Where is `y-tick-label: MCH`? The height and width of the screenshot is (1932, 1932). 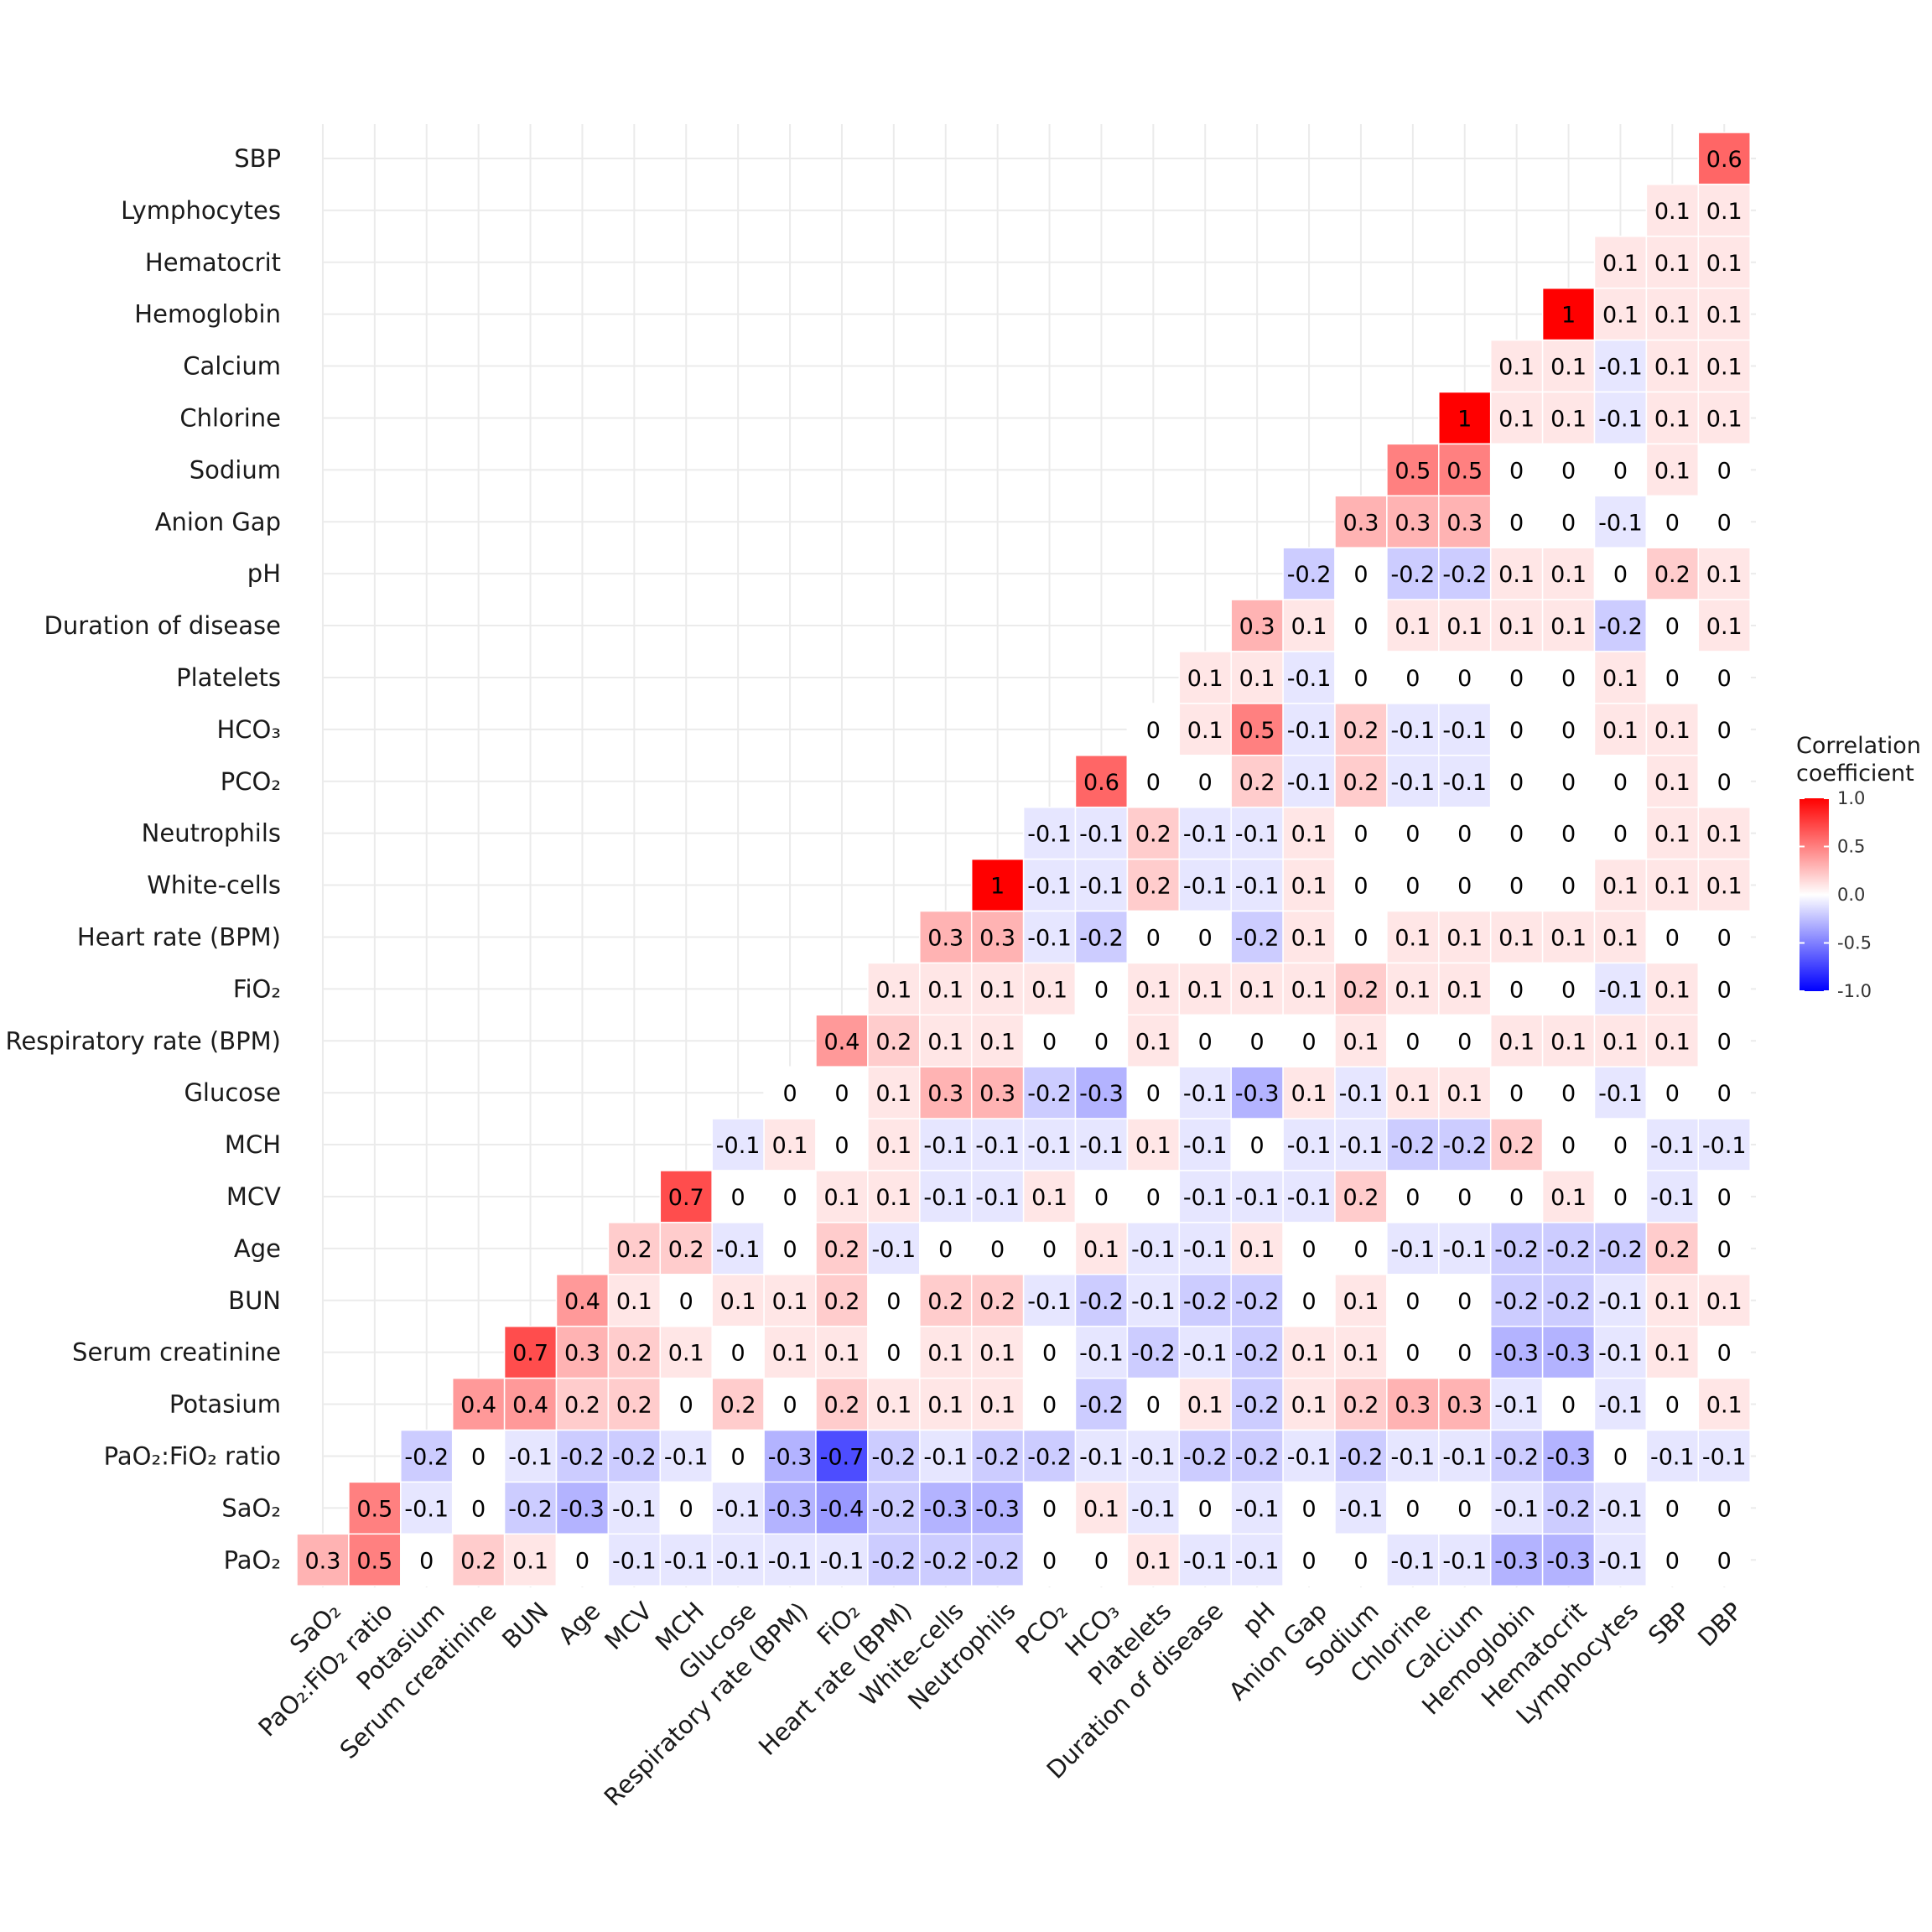 y-tick-label: MCH is located at coordinates (253, 1144).